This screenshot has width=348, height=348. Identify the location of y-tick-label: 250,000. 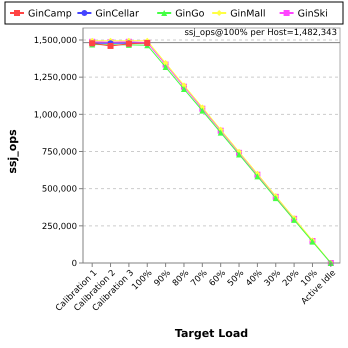
(59, 227).